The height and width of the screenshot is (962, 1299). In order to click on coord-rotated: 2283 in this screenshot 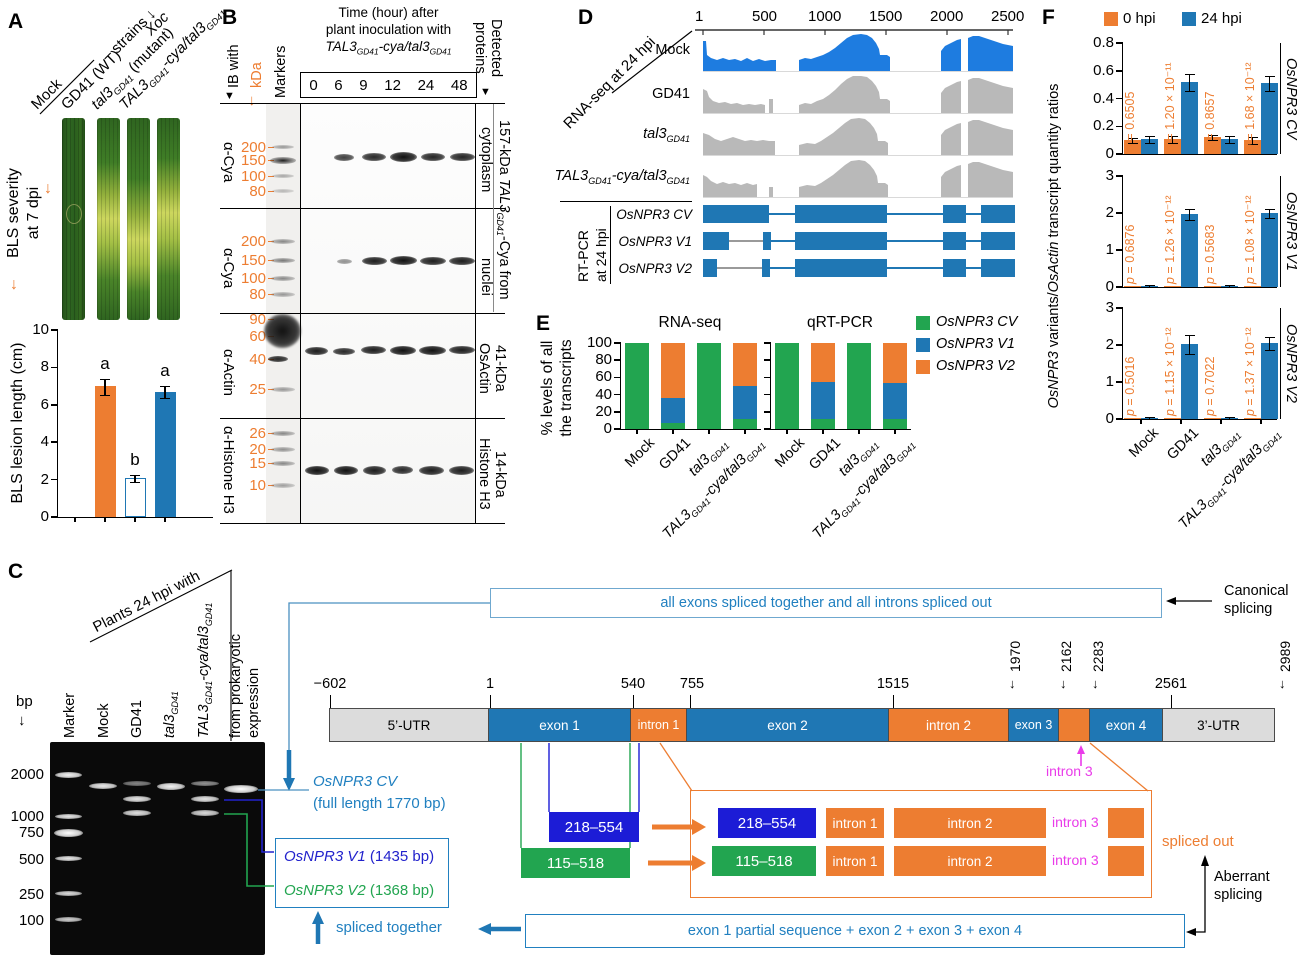, I will do `click(1098, 656)`.